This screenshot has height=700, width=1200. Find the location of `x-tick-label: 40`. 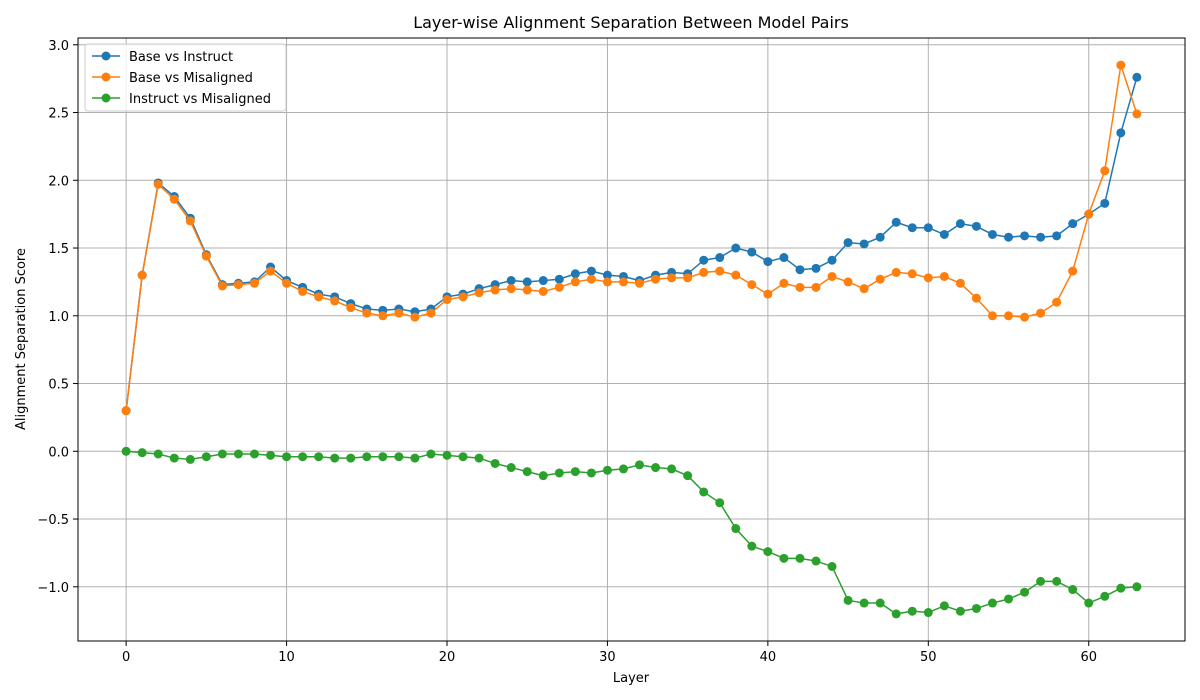

x-tick-label: 40 is located at coordinates (768, 657).